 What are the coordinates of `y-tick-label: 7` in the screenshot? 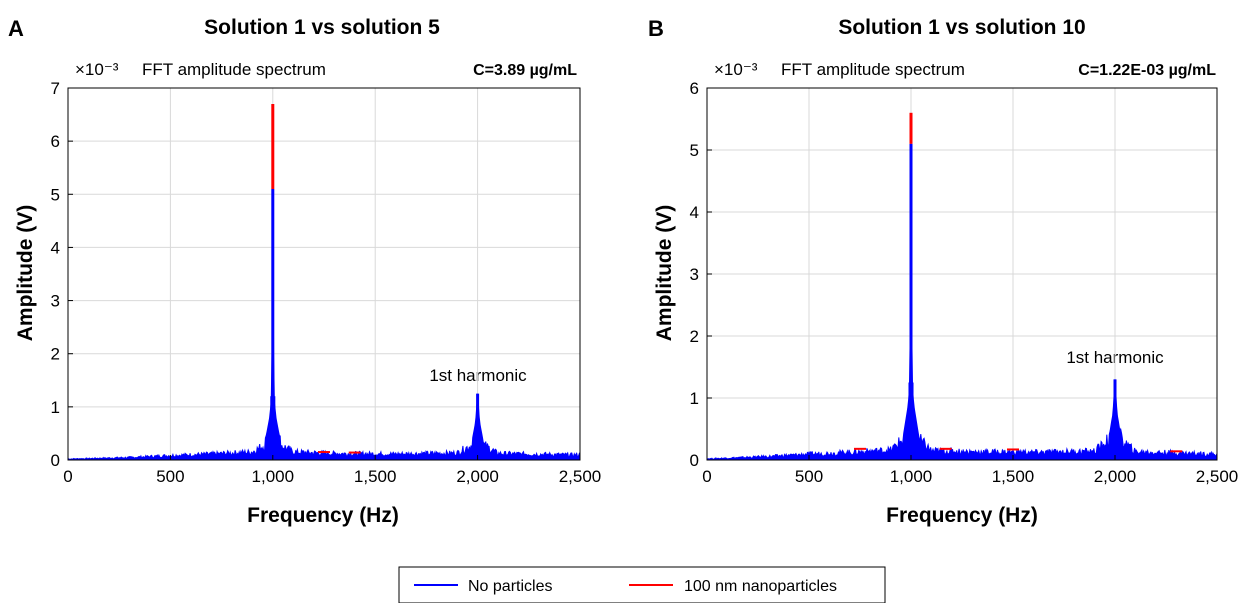 It's located at (55, 88).